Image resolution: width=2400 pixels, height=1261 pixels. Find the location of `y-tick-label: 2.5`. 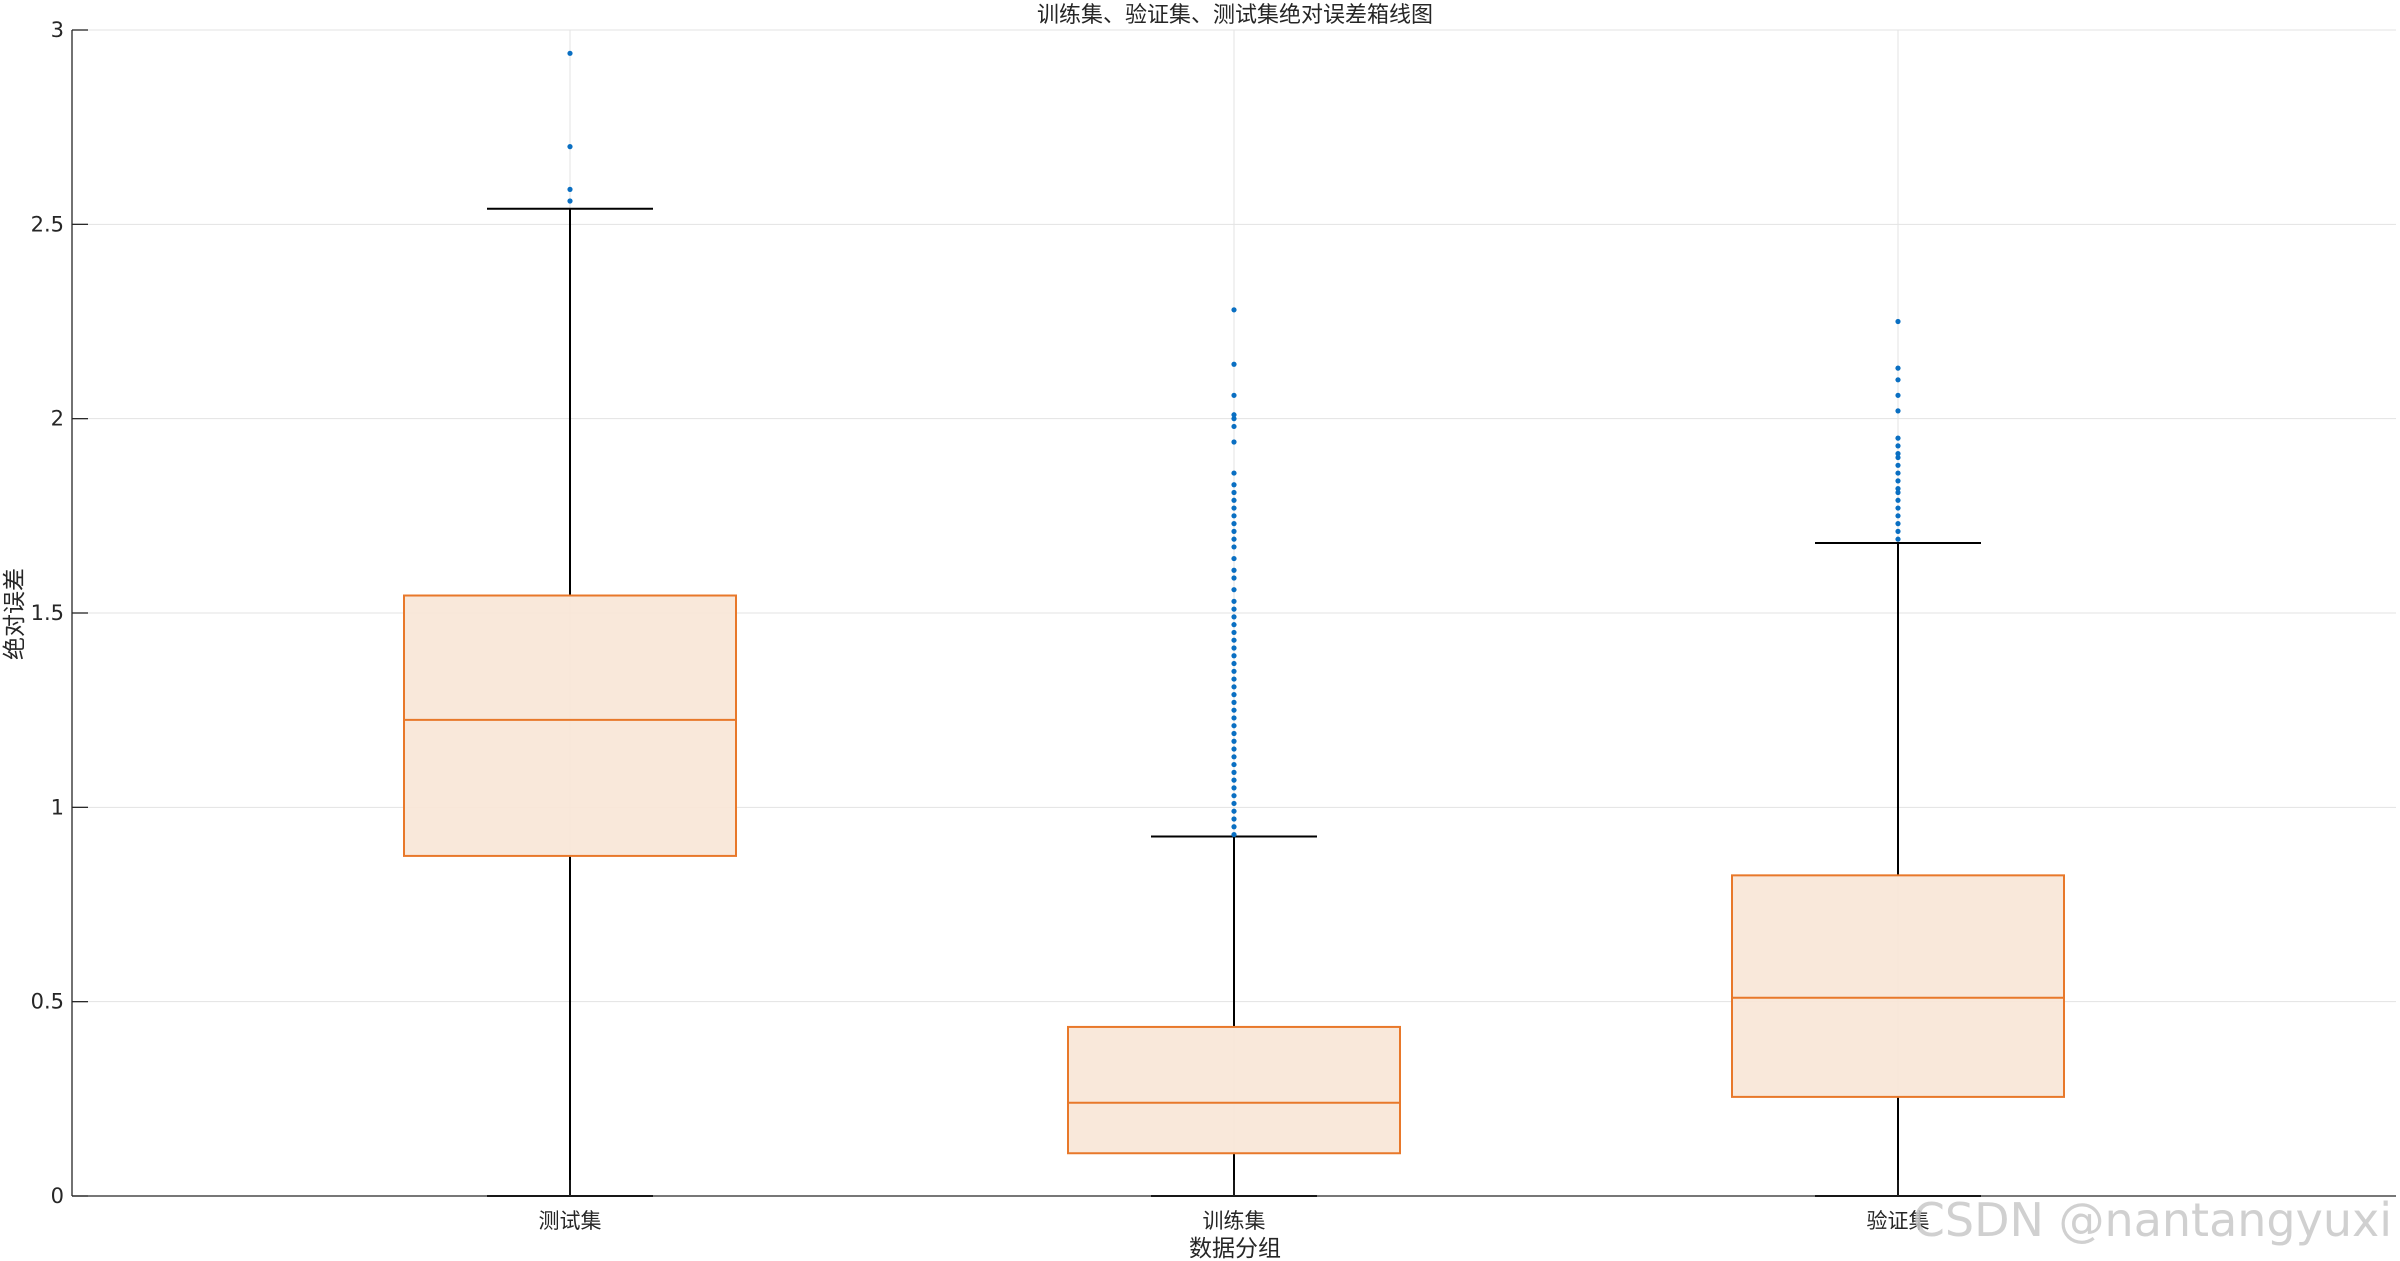

y-tick-label: 2.5 is located at coordinates (47, 224).